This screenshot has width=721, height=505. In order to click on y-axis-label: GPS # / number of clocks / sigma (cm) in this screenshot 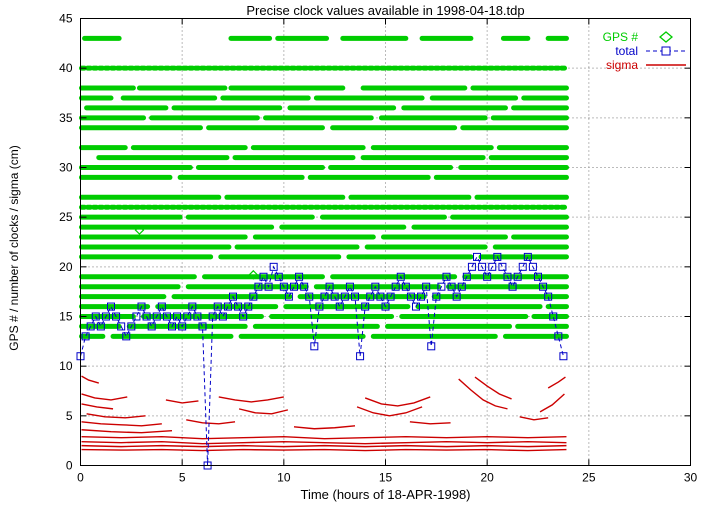, I will do `click(14, 248)`.